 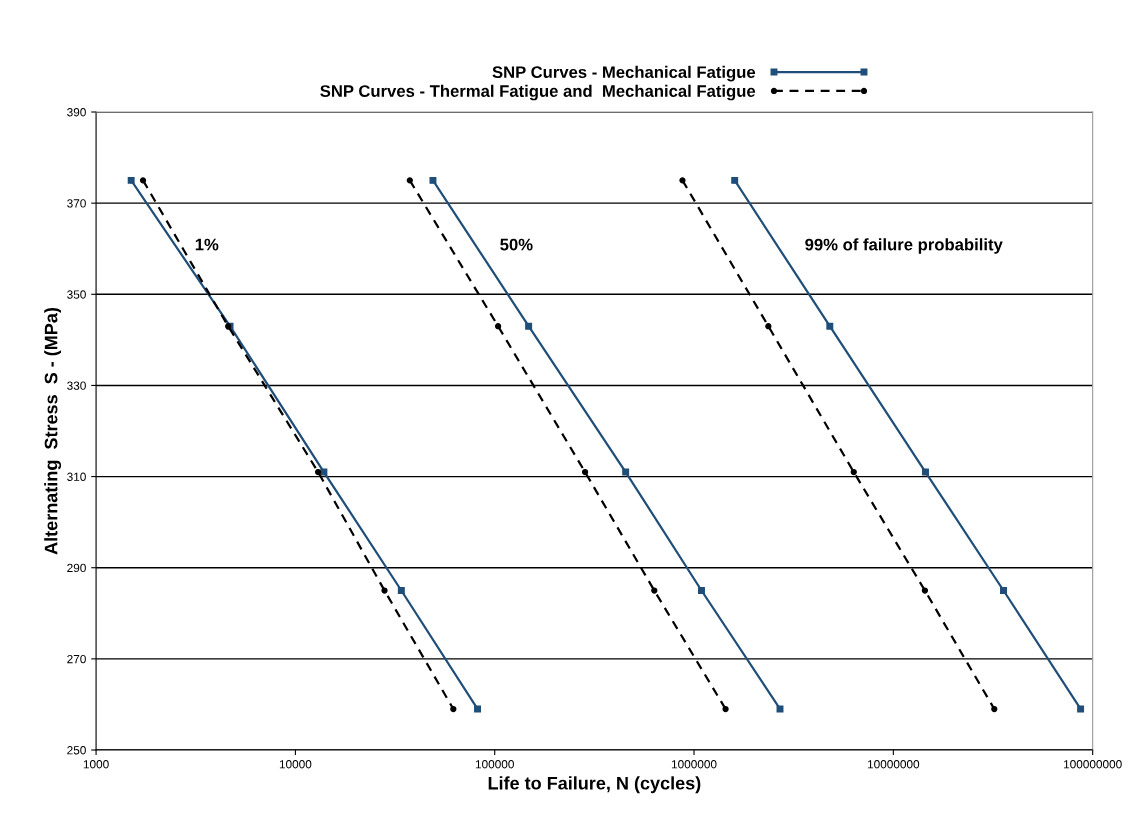 What do you see at coordinates (96, 764) in the screenshot?
I see `x-tick-label: 1000` at bounding box center [96, 764].